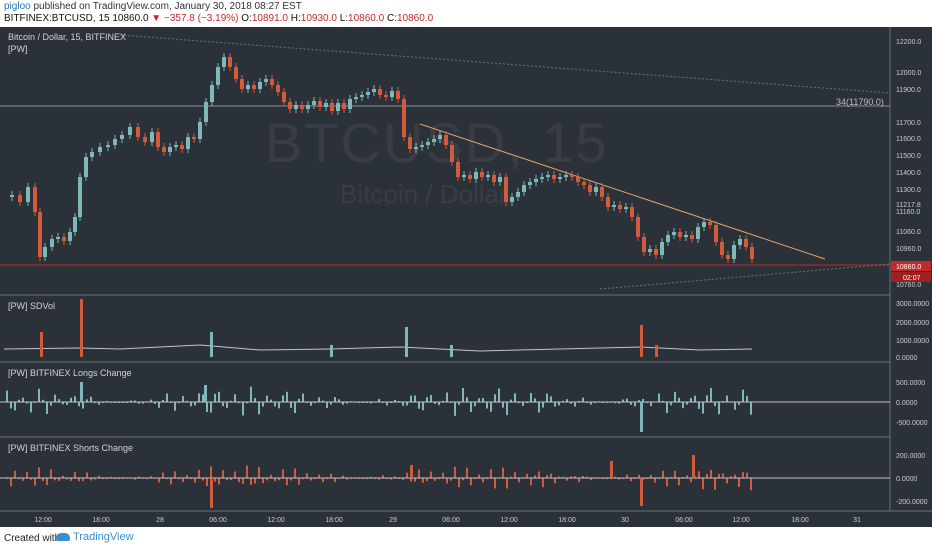 The image size is (932, 550). Describe the element at coordinates (625, 520) in the screenshot. I see `time-tick-label: 30` at that location.